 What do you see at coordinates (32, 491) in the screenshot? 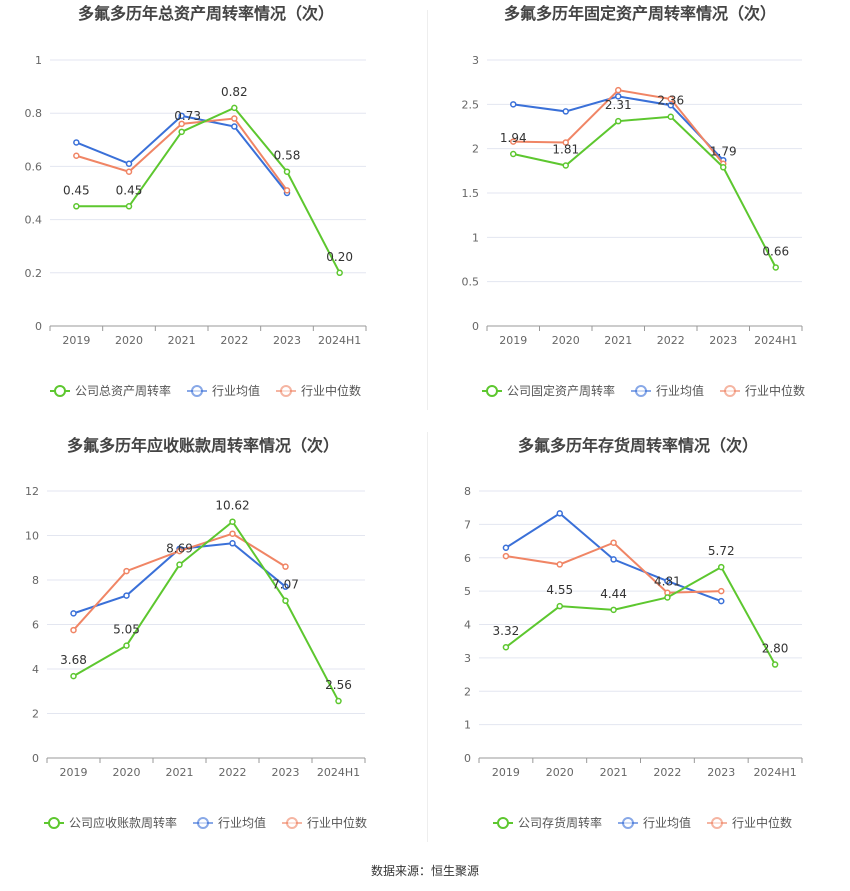
I see `y-tick-label: 12` at bounding box center [32, 491].